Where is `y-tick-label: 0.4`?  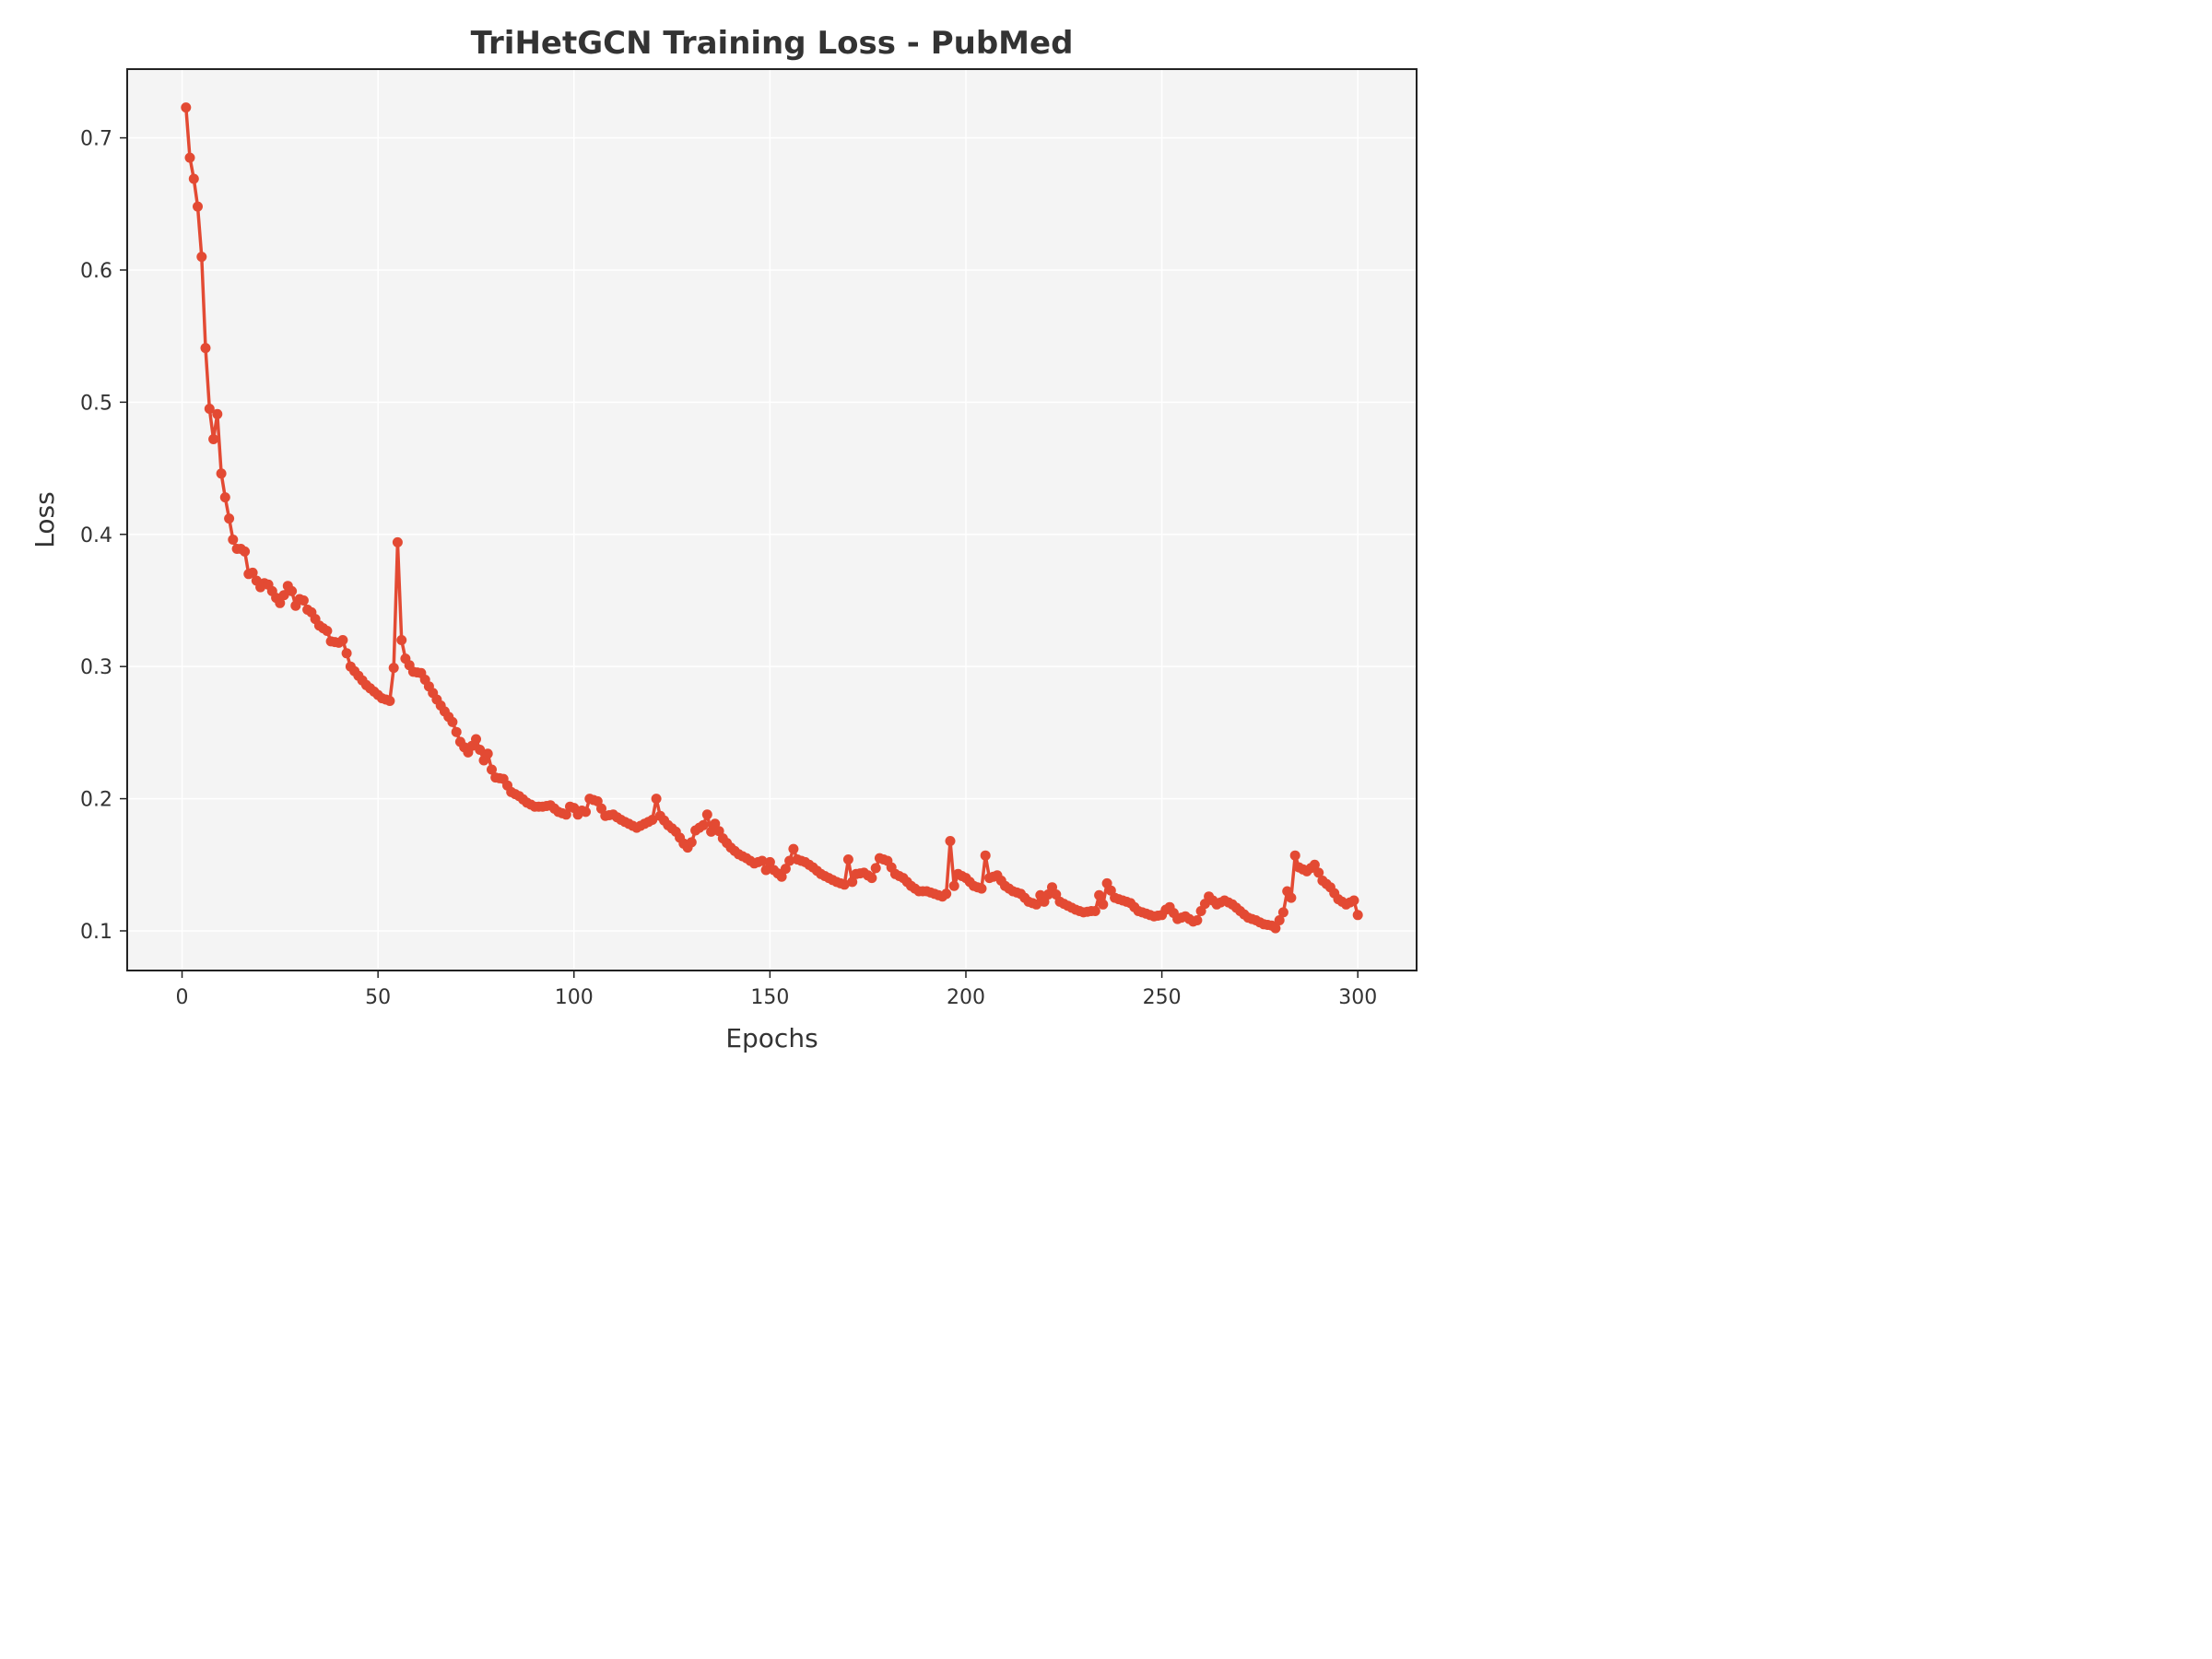 y-tick-label: 0.4 is located at coordinates (96, 535).